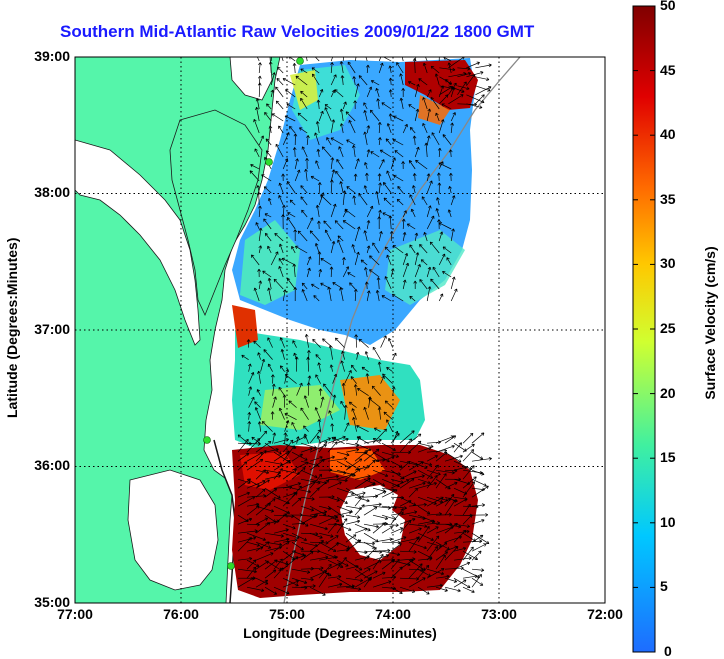 This screenshot has width=724, height=659. I want to click on y-tick-label: 36:00, so click(52, 465).